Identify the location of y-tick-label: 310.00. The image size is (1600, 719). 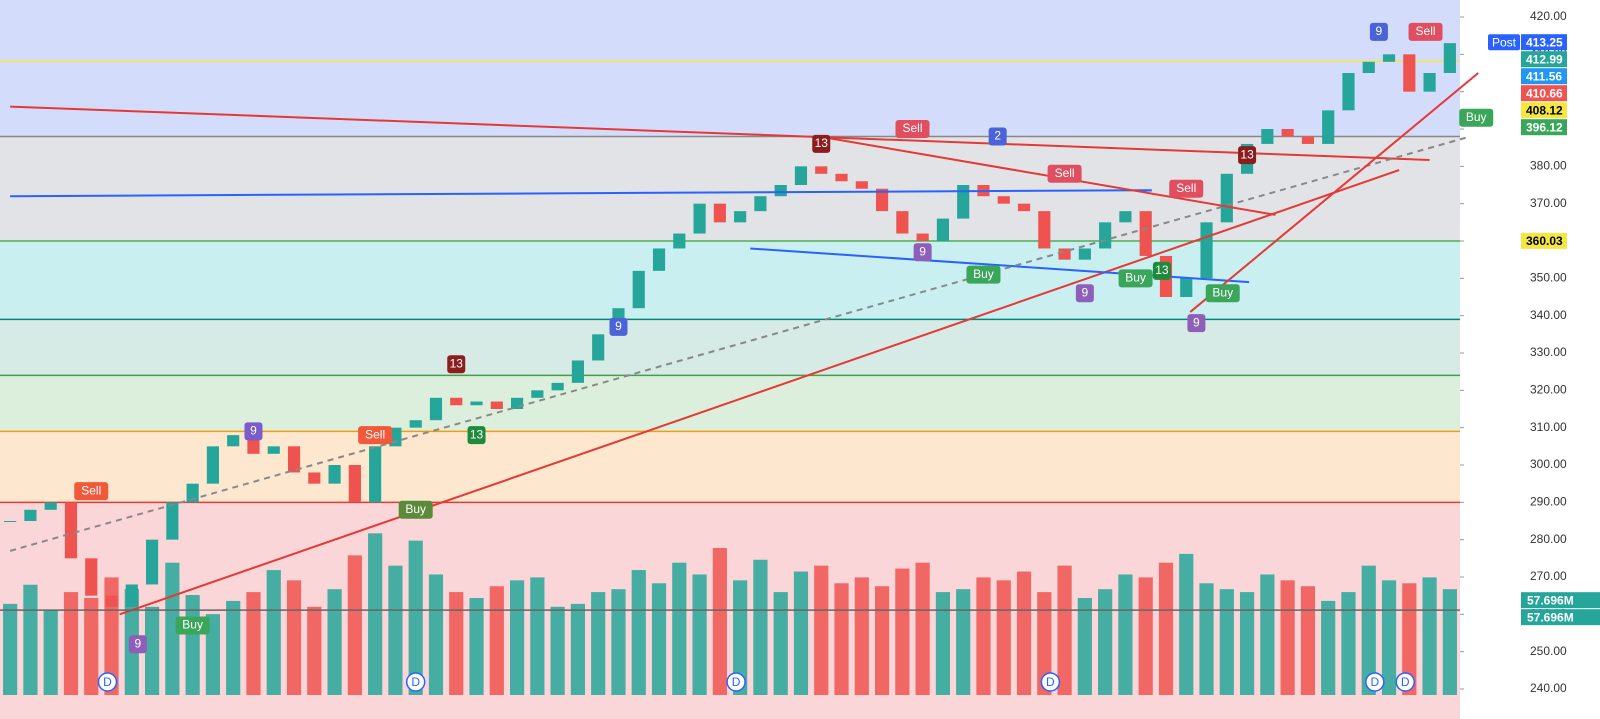
(1548, 427).